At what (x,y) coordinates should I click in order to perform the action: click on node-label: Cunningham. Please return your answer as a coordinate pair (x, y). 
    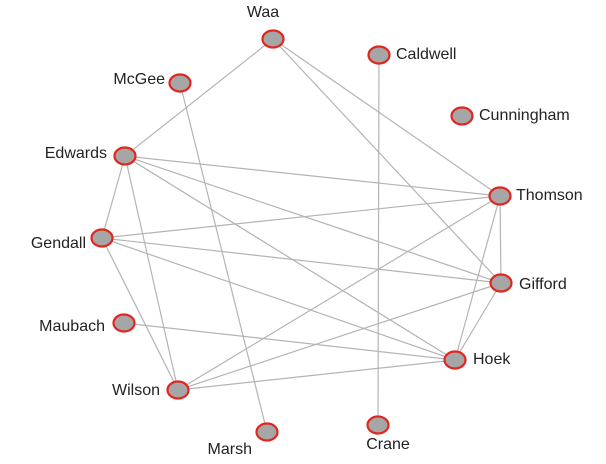
    Looking at the image, I should click on (524, 115).